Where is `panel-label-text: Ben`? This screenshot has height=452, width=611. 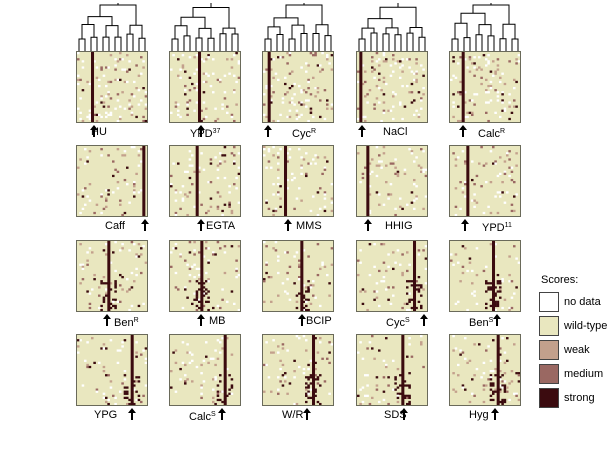 panel-label-text: Ben is located at coordinates (479, 323).